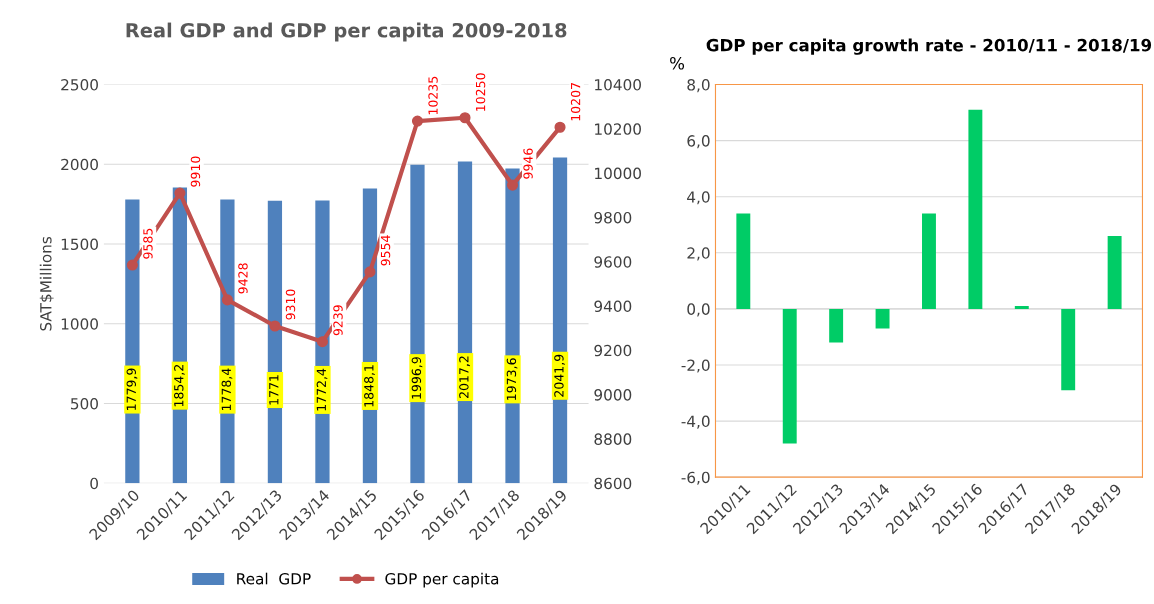  Describe the element at coordinates (417, 378) in the screenshot. I see `data-label: 1996,9` at that location.